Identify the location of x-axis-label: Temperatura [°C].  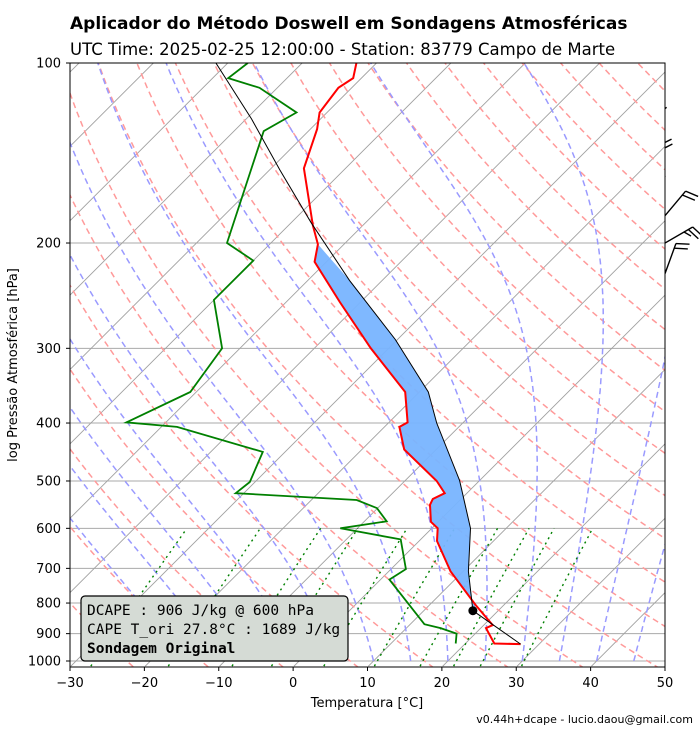
(366, 703).